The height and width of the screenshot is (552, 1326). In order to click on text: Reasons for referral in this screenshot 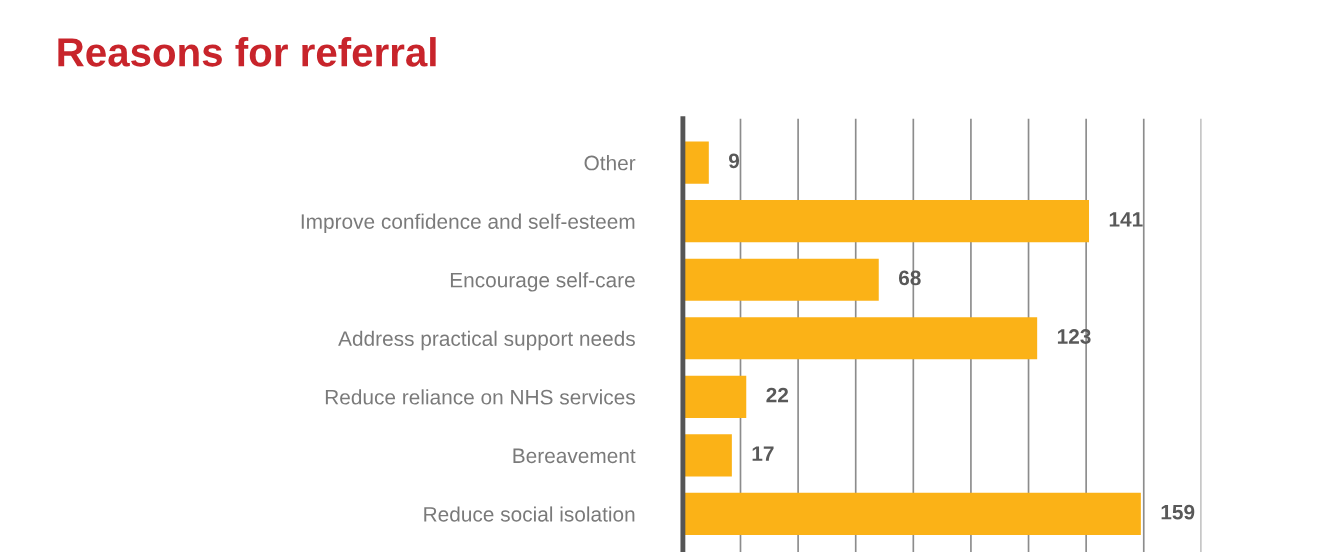, I will do `click(247, 52)`.